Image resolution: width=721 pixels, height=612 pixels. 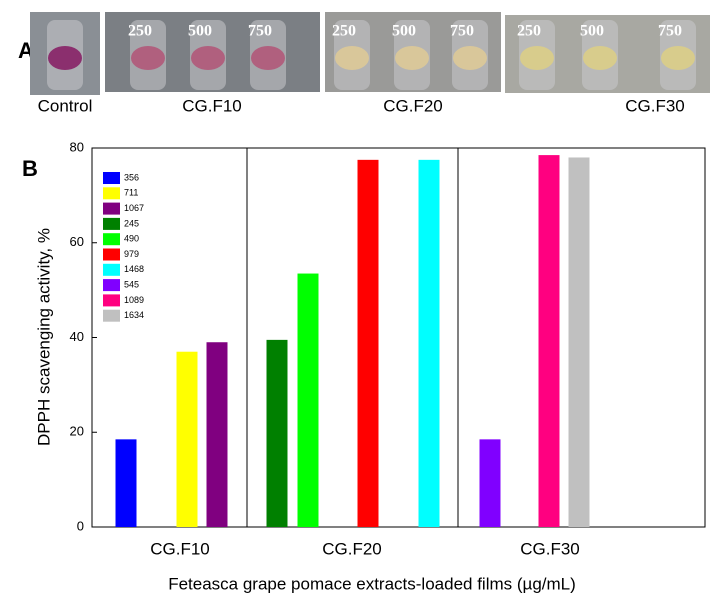 What do you see at coordinates (77, 431) in the screenshot?
I see `y-tick-label: 20` at bounding box center [77, 431].